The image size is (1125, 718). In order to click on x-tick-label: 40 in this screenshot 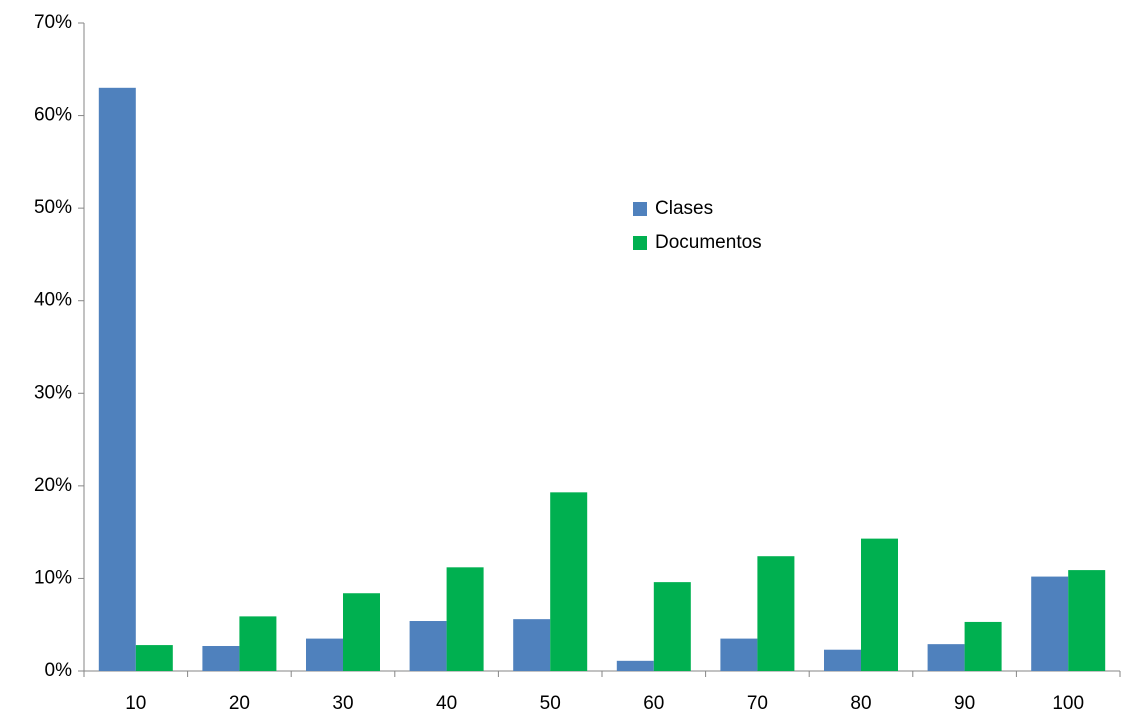, I will do `click(446, 703)`.